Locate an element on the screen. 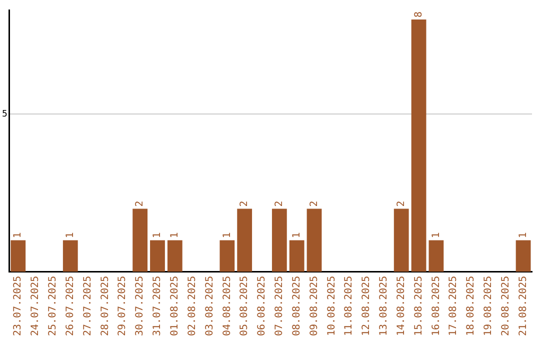 The image size is (540, 340). x-tick-label: 02.08.2025 is located at coordinates (192, 306).